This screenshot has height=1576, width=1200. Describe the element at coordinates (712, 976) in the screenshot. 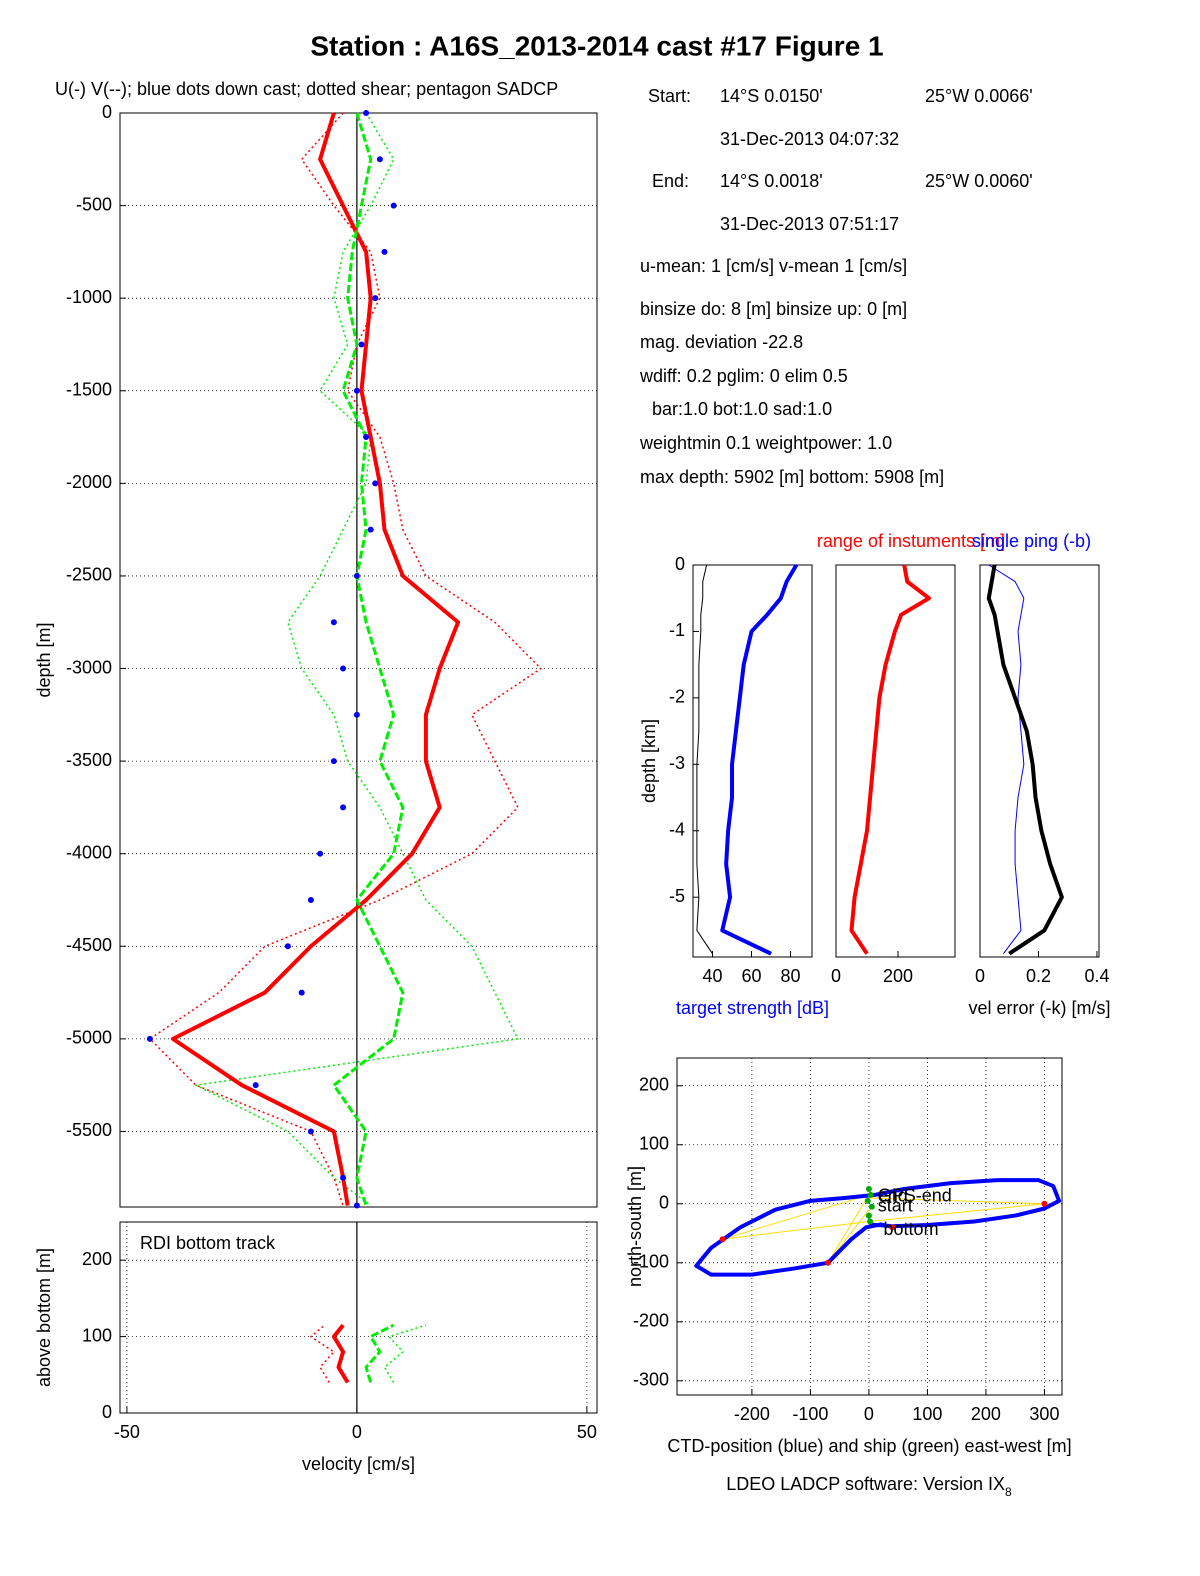

I see `x-tick-label: 40` at that location.